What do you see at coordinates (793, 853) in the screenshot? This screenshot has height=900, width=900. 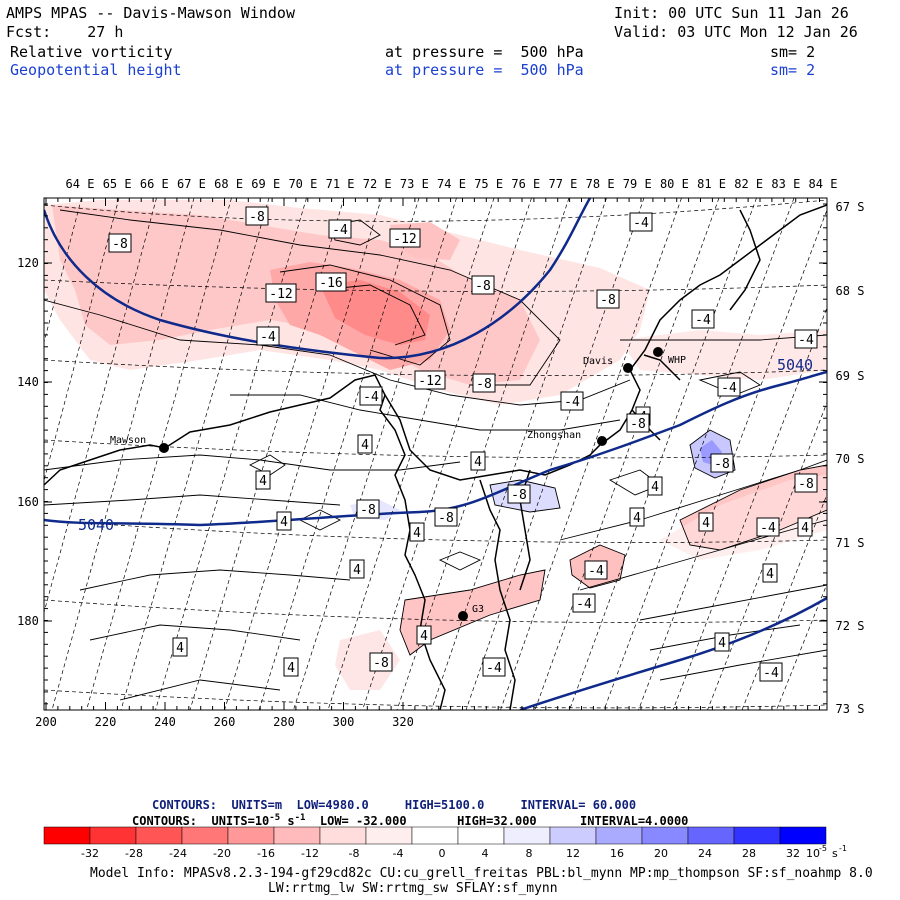 I see `colorbar-tick-label: 32` at bounding box center [793, 853].